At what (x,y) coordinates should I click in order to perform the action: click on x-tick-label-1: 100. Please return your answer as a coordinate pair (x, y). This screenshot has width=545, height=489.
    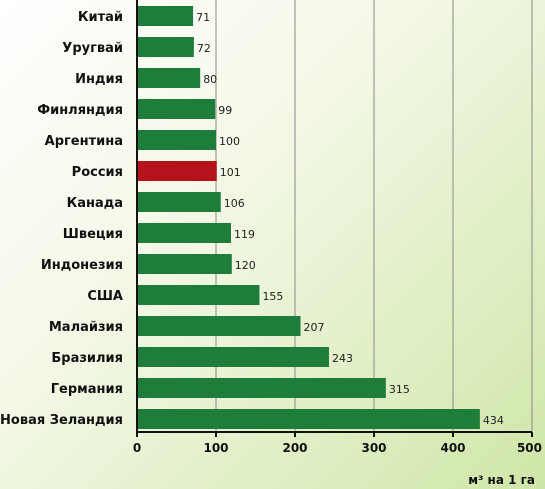
    Looking at the image, I should click on (215, 448).